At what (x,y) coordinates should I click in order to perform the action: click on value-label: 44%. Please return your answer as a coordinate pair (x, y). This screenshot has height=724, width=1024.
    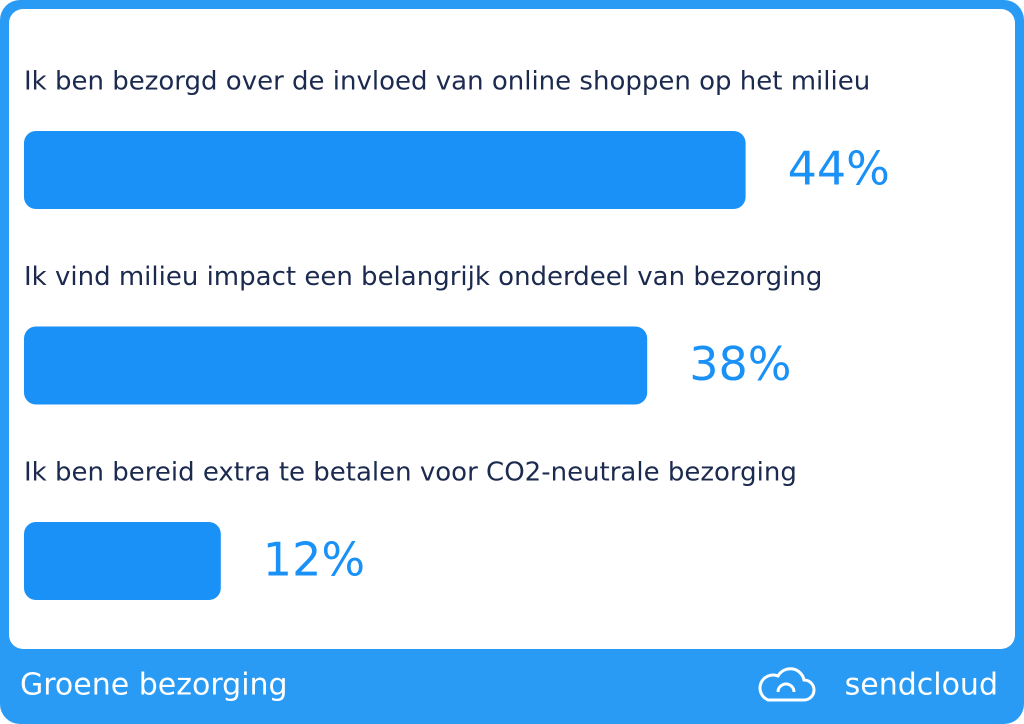
    Looking at the image, I should click on (839, 169).